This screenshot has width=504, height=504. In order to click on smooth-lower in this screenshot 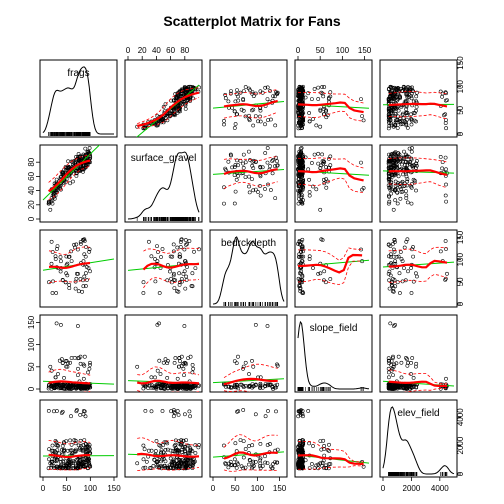, I will do `click(330, 272)`.